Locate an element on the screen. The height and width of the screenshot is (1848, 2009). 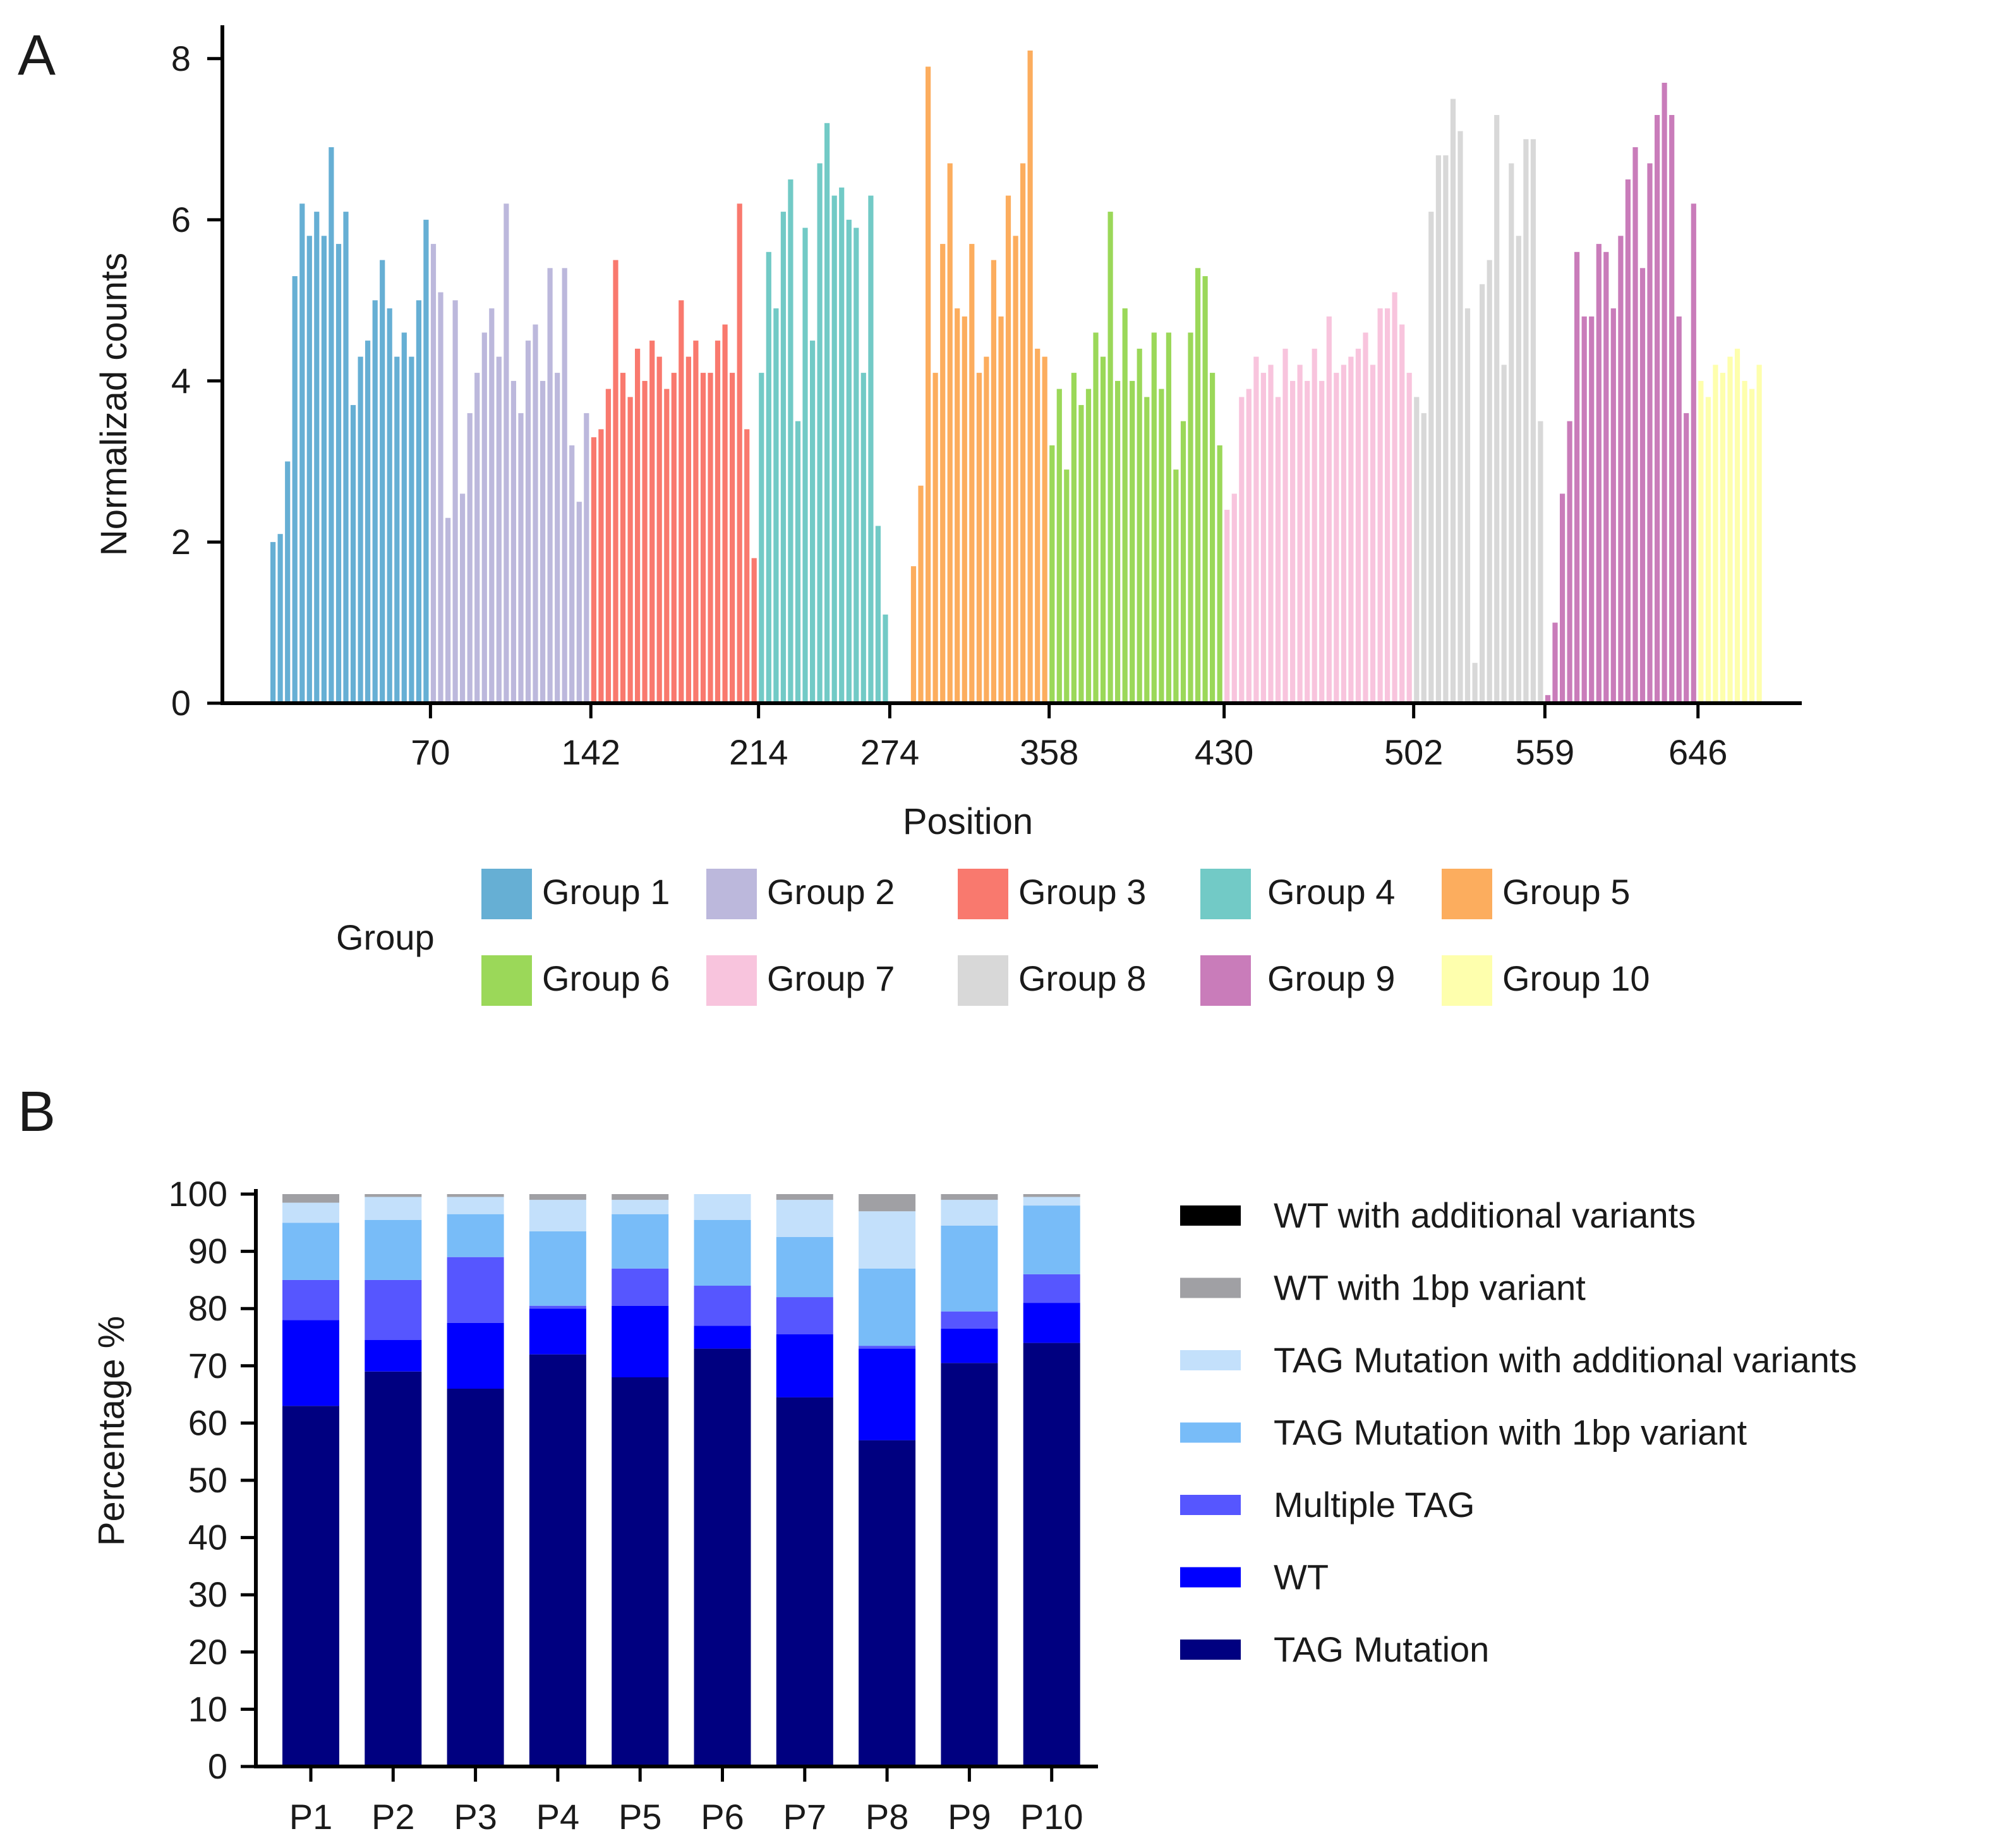
bar-p4-multiple-tag is located at coordinates (557, 1307).